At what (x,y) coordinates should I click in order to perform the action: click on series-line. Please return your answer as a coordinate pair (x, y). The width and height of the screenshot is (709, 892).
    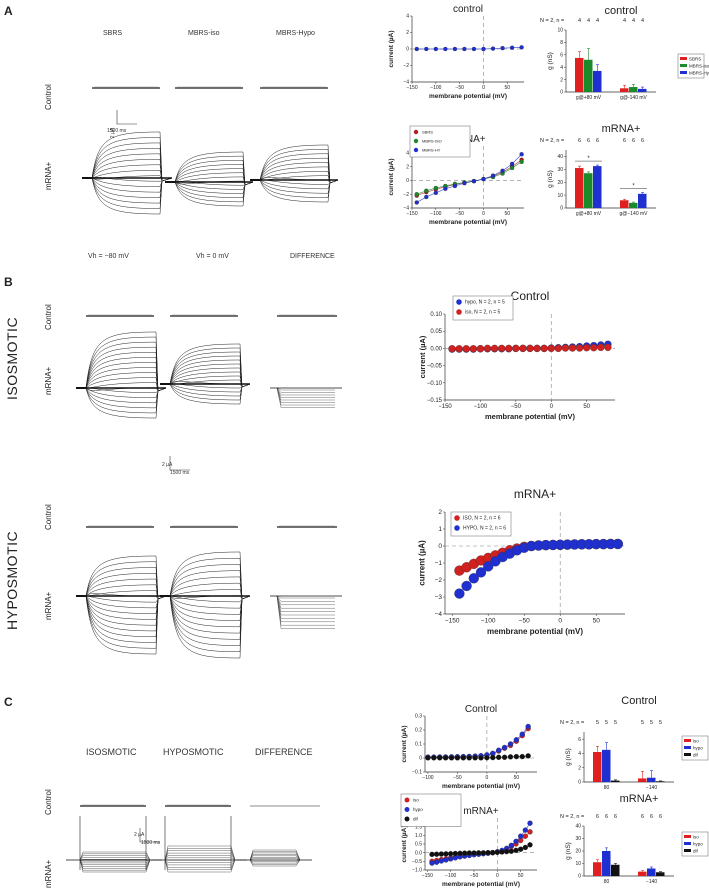
    Looking at the image, I should click on (469, 178).